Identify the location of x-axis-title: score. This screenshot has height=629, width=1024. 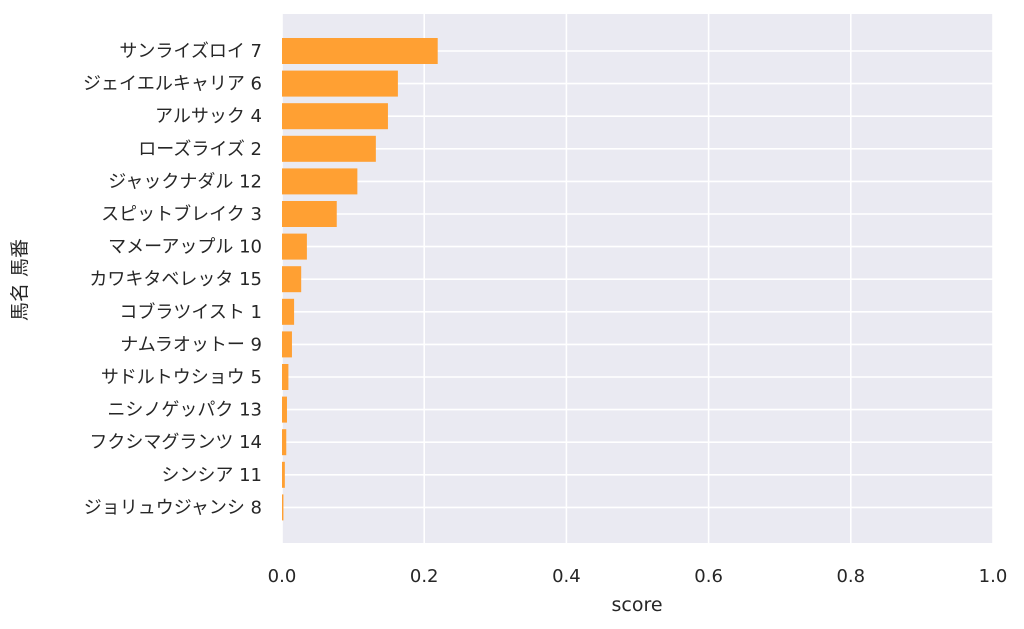
(636, 605).